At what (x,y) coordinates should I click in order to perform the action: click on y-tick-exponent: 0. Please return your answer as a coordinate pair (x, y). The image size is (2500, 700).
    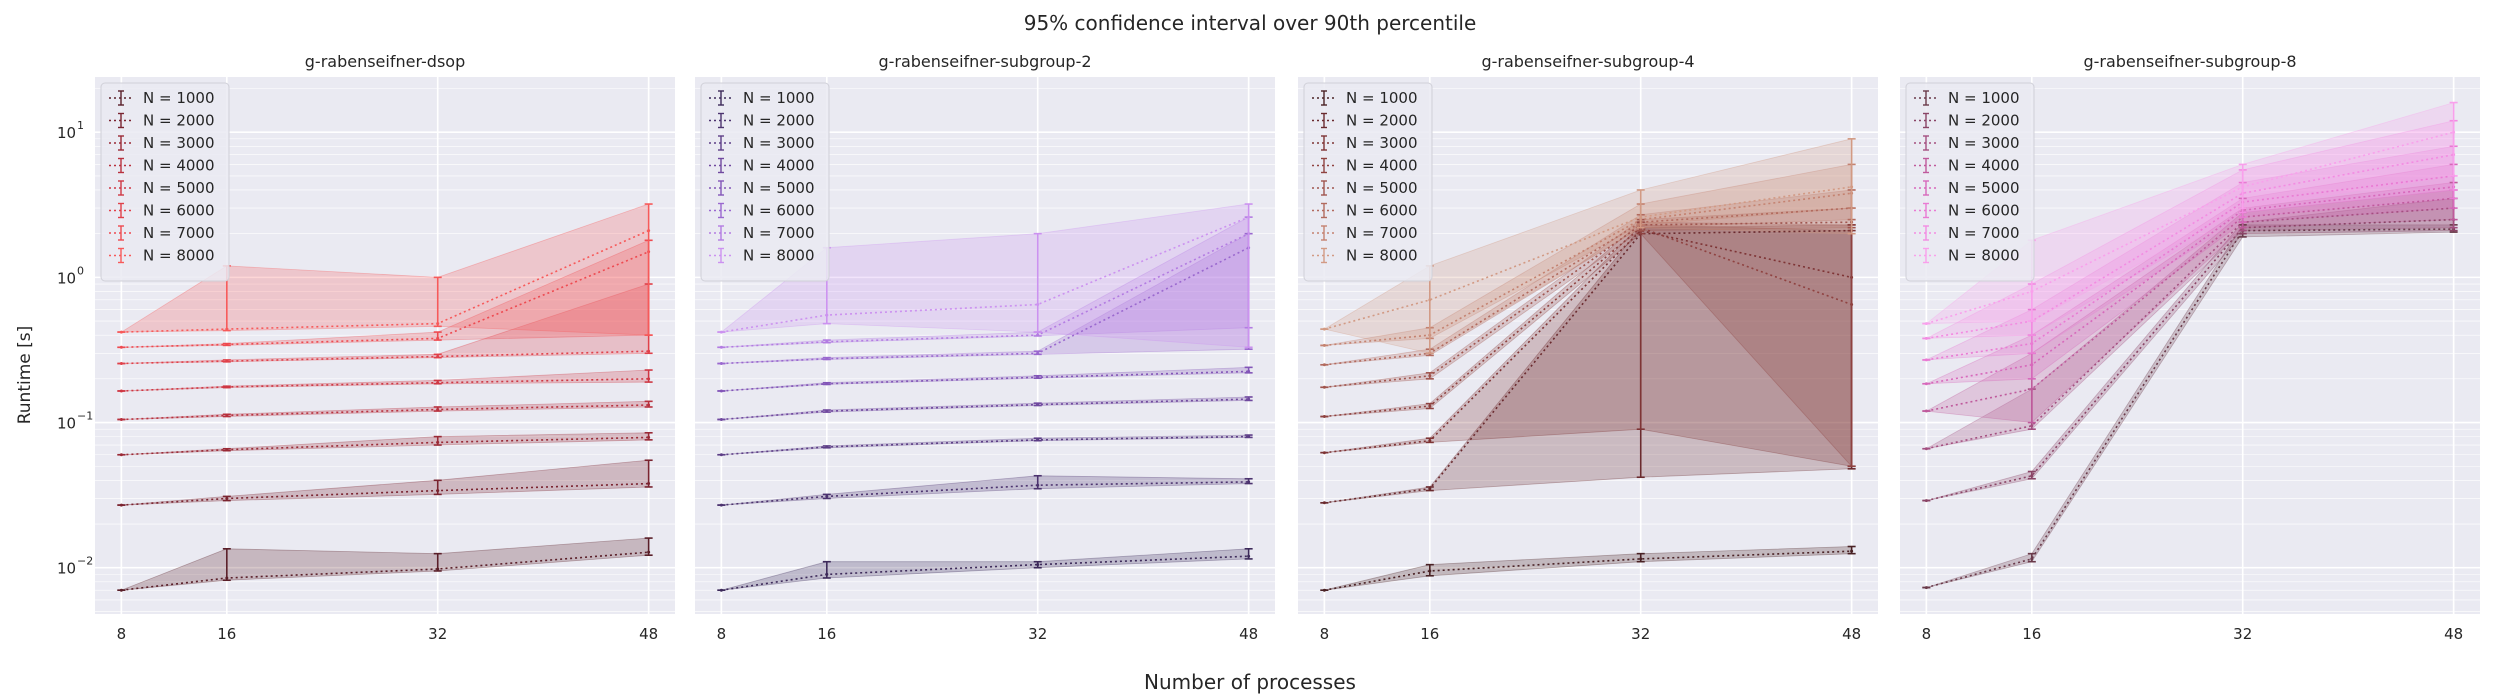
    Looking at the image, I should click on (80, 270).